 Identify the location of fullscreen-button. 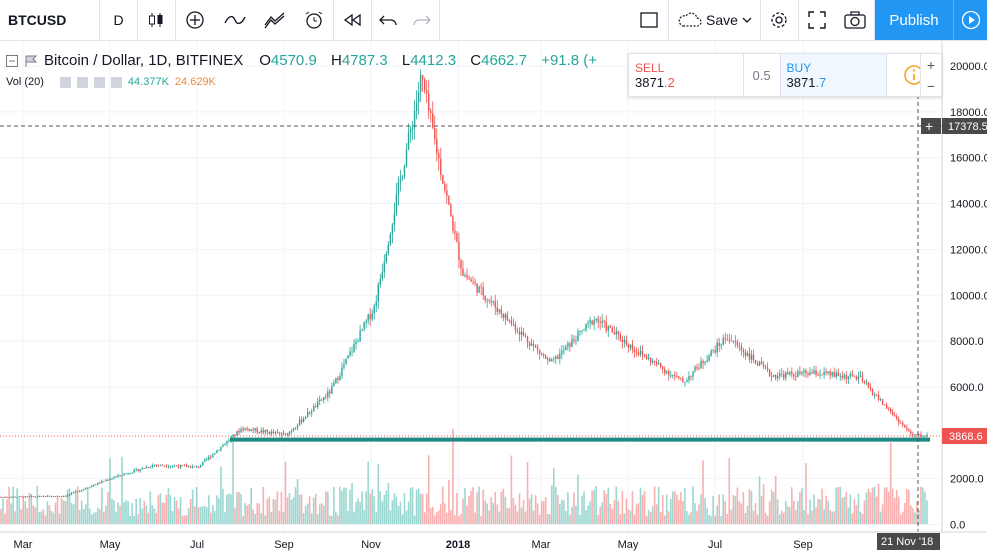
(817, 20).